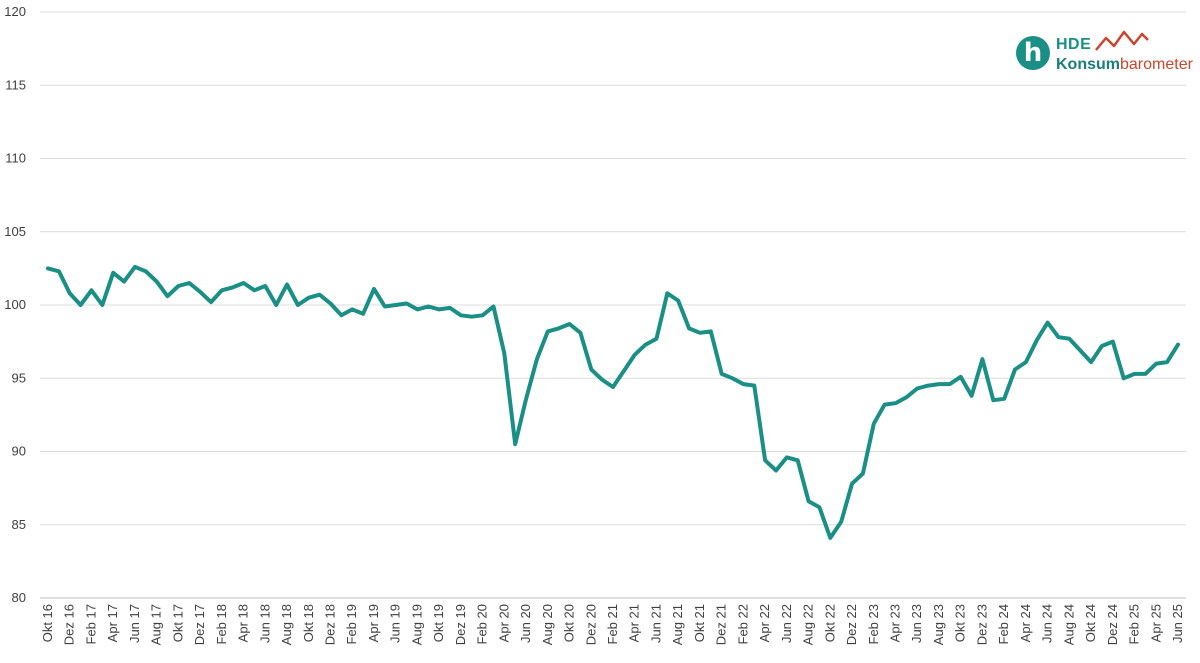 The height and width of the screenshot is (663, 1200). I want to click on x-tick-label: Okt 17, so click(177, 623).